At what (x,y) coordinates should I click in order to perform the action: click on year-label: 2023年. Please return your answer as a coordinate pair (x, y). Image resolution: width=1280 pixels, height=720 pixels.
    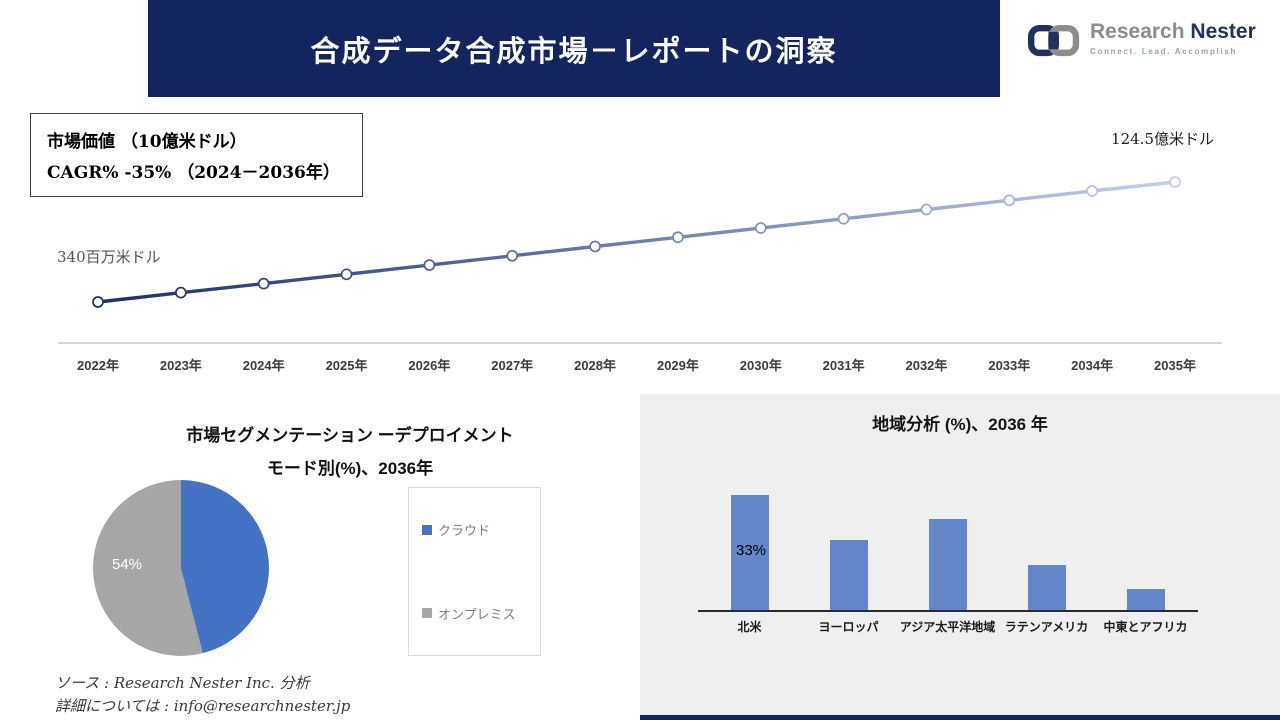
    Looking at the image, I should click on (180, 365).